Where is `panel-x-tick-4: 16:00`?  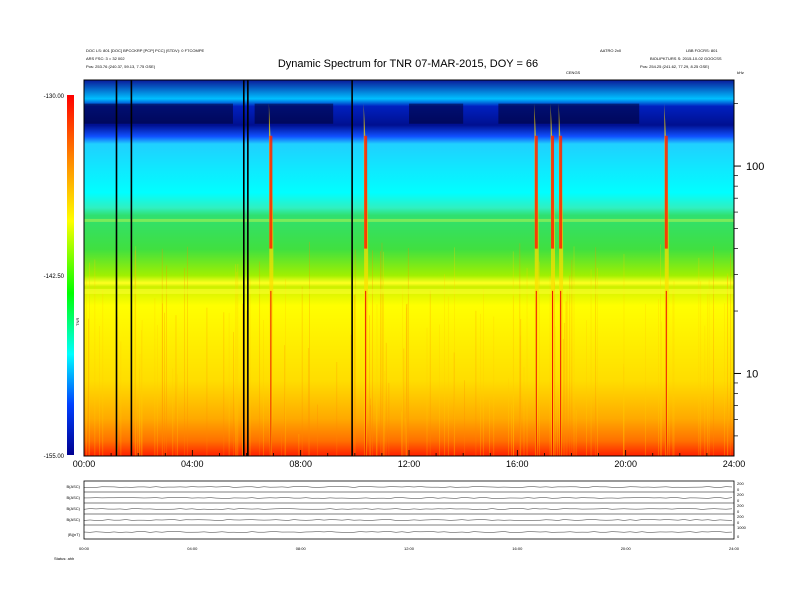 panel-x-tick-4: 16:00 is located at coordinates (517, 548).